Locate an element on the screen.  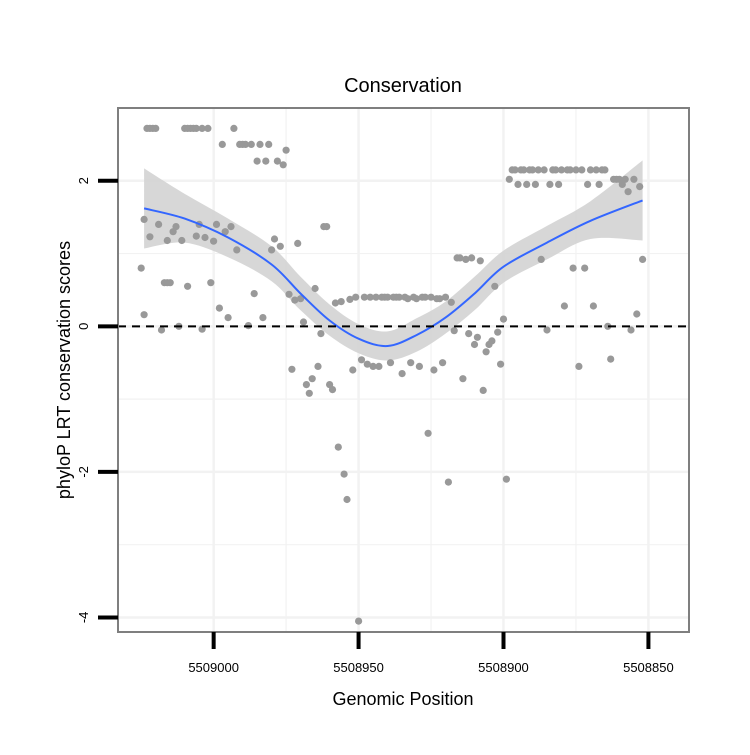
smooth-line is located at coordinates (393, 273).